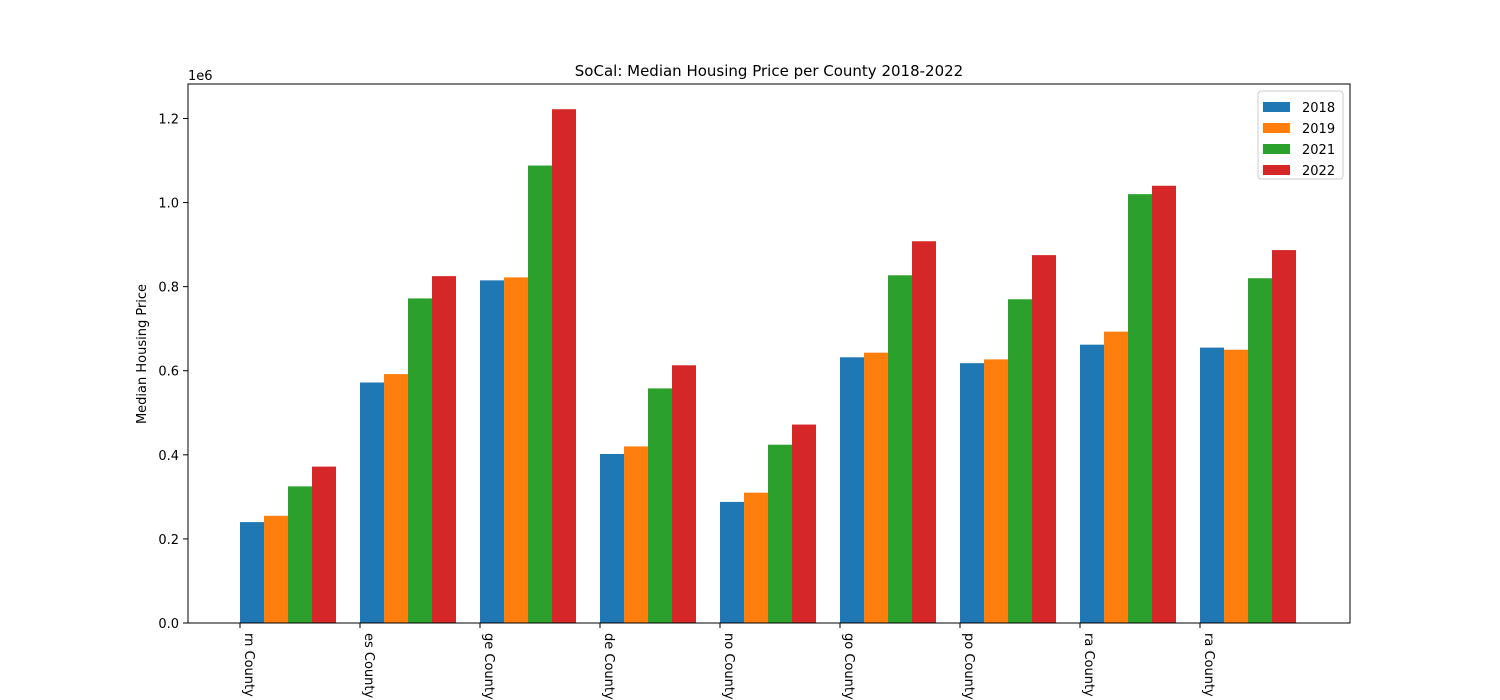 The image size is (1500, 700). I want to click on legend: 2018 2019 2021 2022, so click(1300, 135).